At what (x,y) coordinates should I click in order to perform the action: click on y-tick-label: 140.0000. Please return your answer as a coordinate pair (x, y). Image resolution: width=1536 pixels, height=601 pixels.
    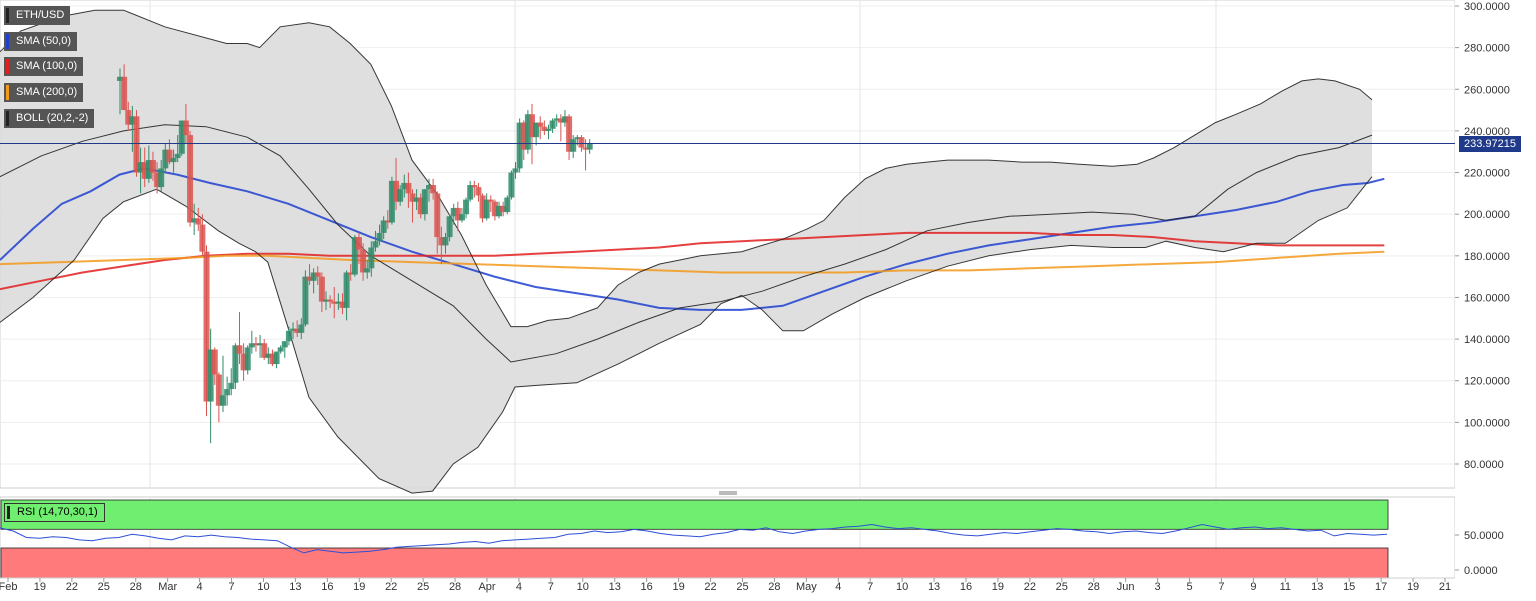
    Looking at the image, I should click on (1487, 340).